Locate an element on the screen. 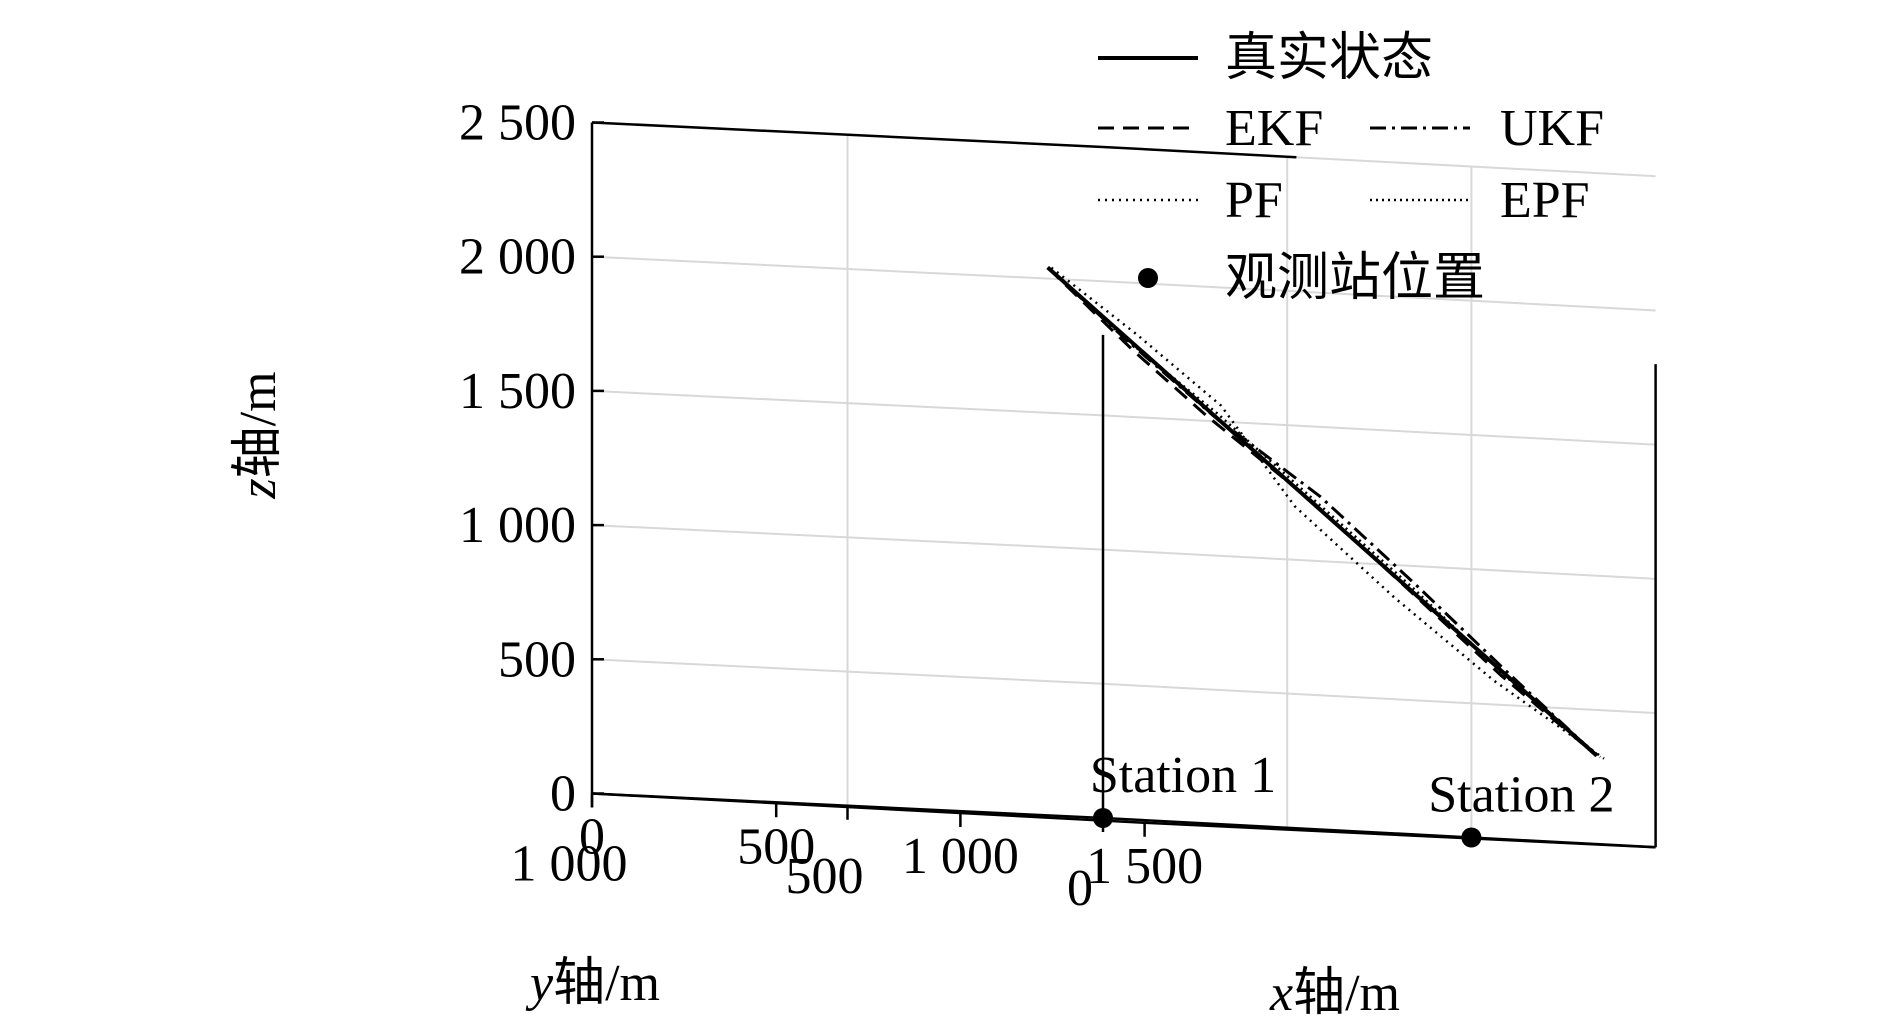 The image size is (1890, 1020). legend-label: 真实状态 is located at coordinates (1329, 58).